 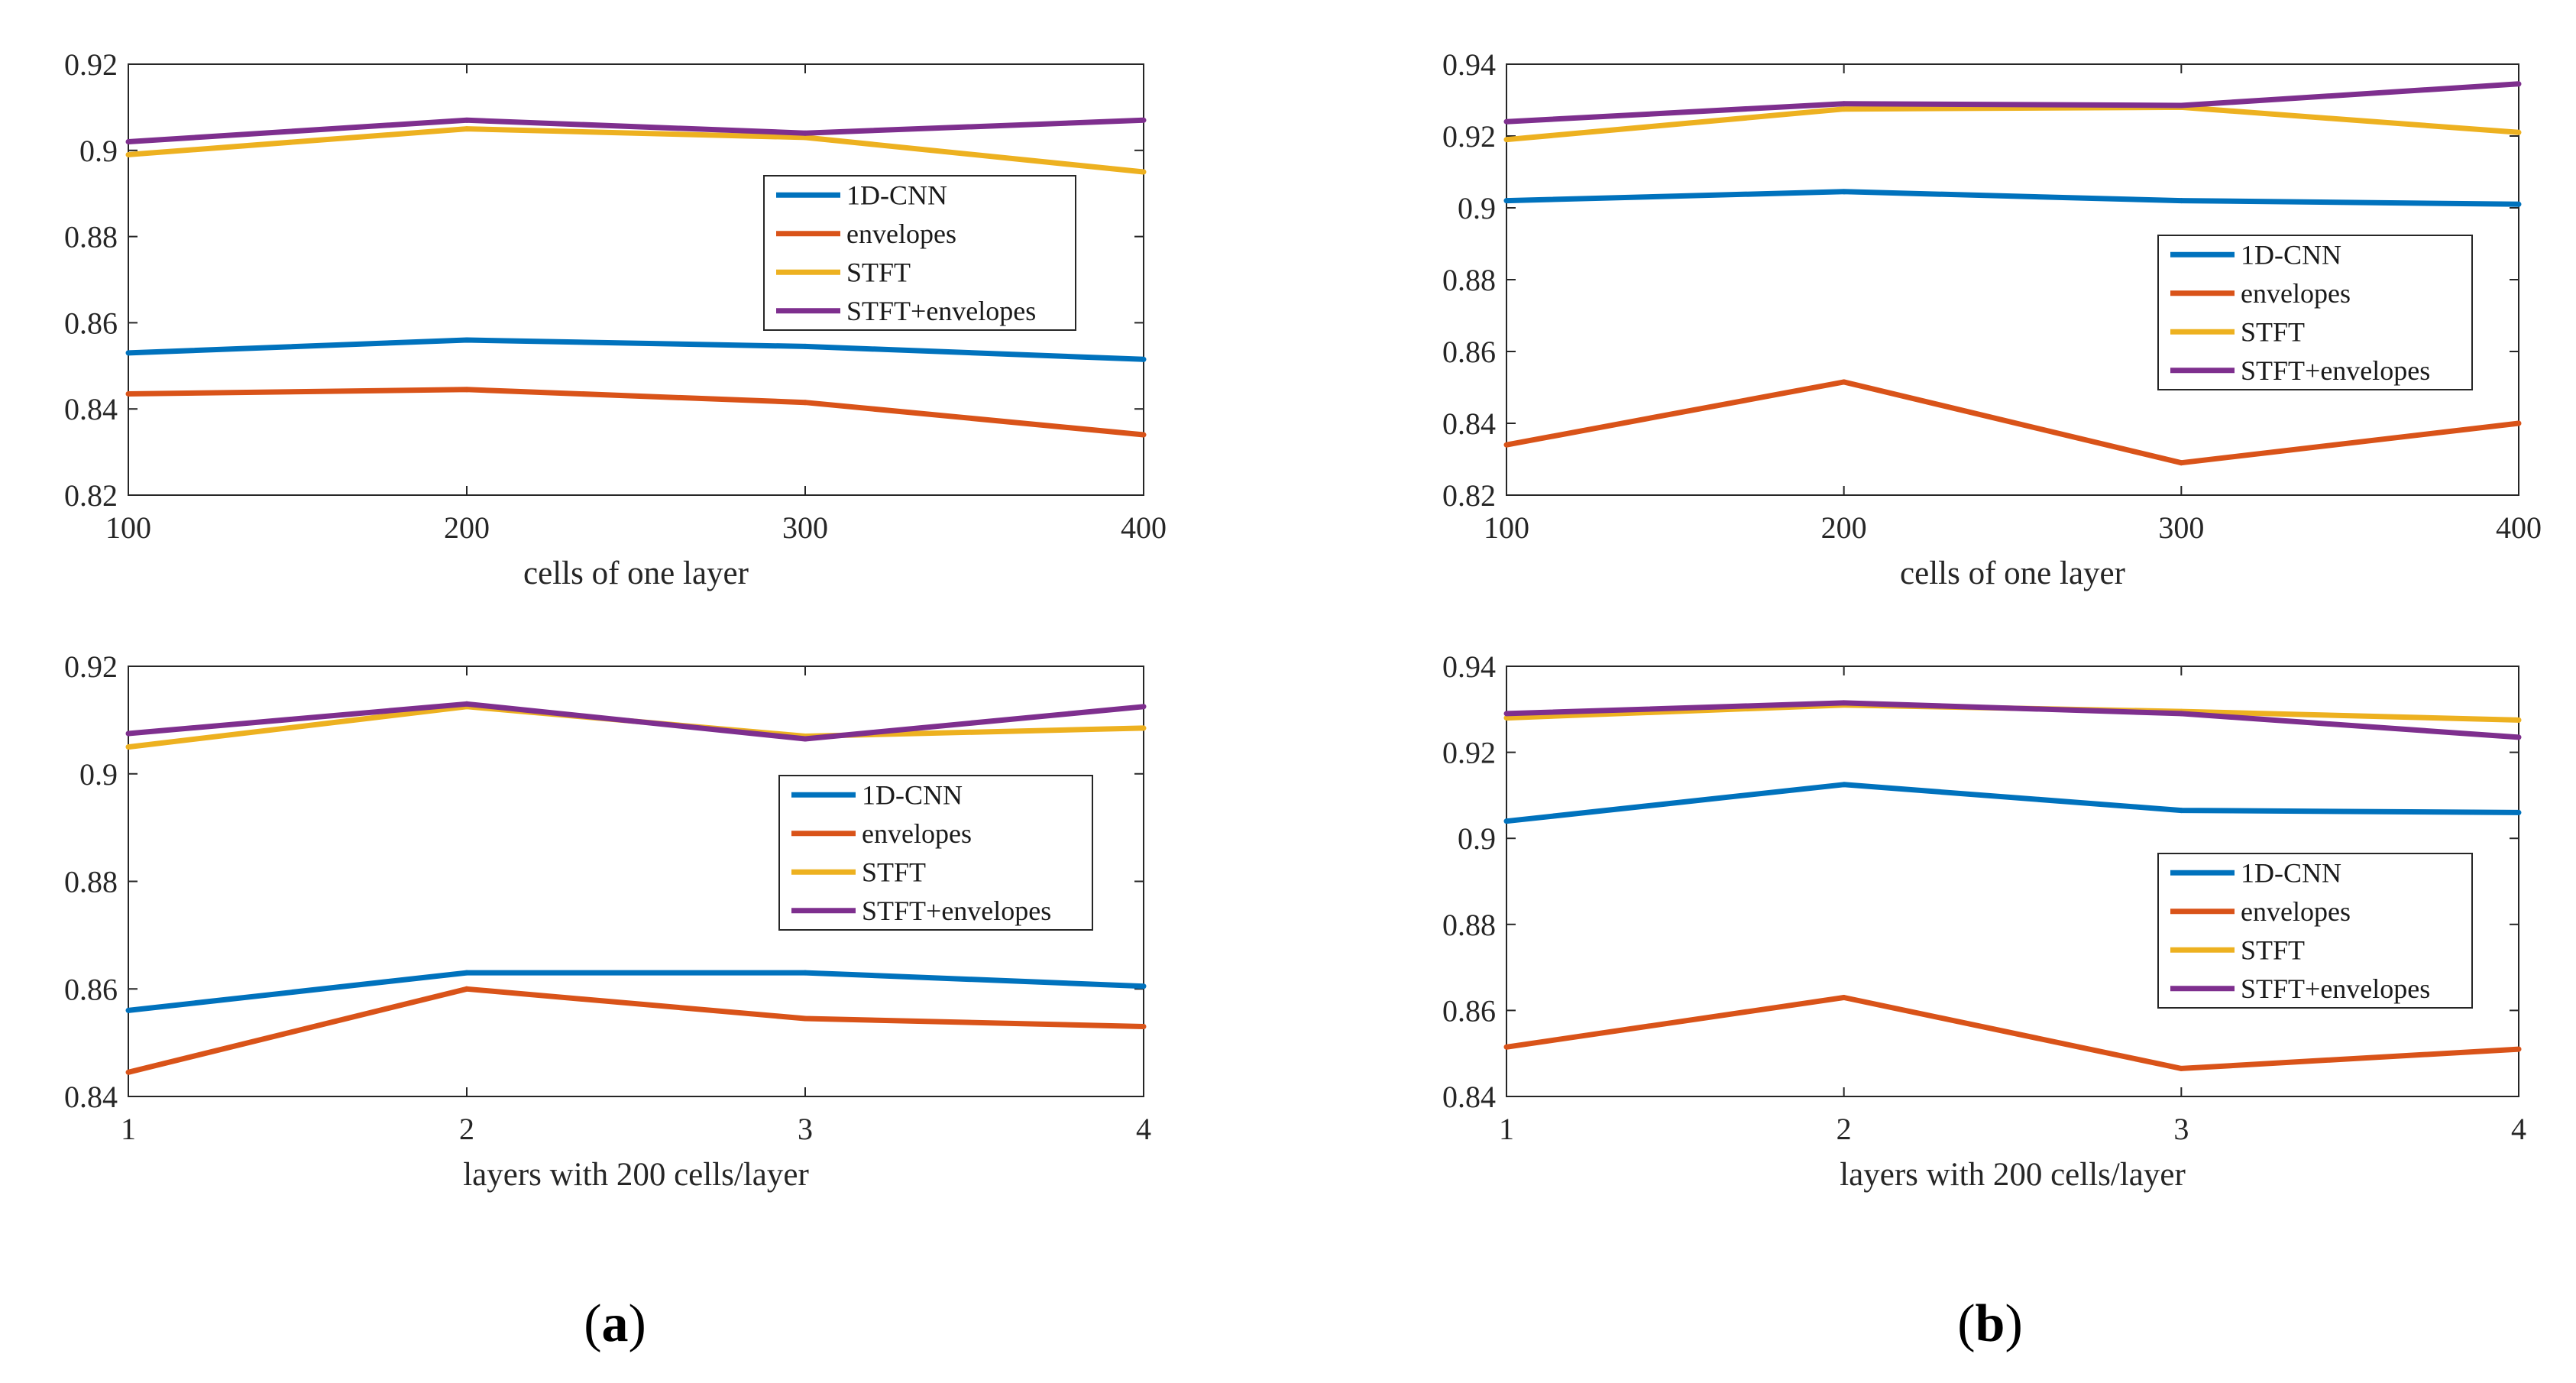 I want to click on caption-a: (a), so click(x=615, y=1323).